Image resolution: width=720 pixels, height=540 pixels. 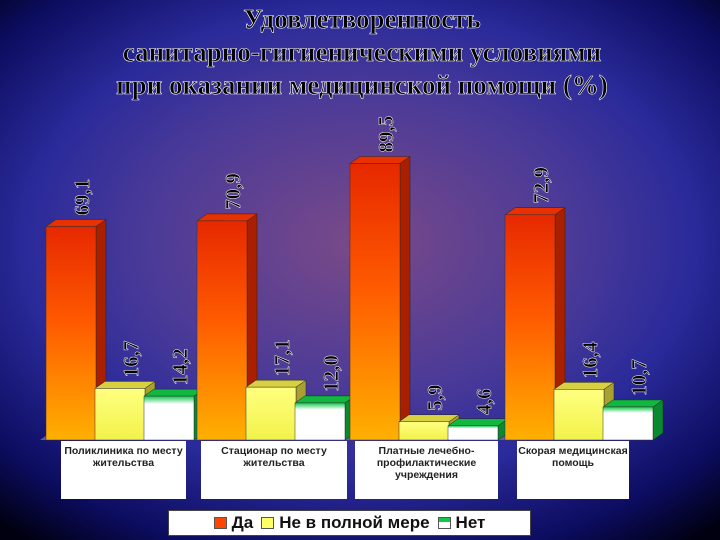 What do you see at coordinates (242, 522) in the screenshot?
I see `legend-label-da: Да` at bounding box center [242, 522].